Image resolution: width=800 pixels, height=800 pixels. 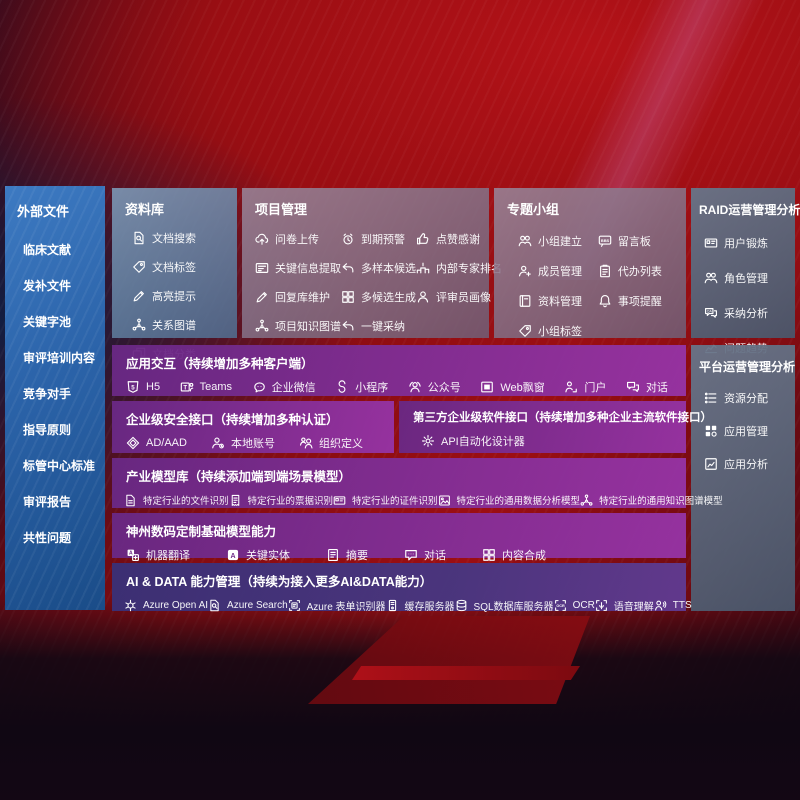 What do you see at coordinates (461, 605) in the screenshot?
I see `database-icon` at bounding box center [461, 605].